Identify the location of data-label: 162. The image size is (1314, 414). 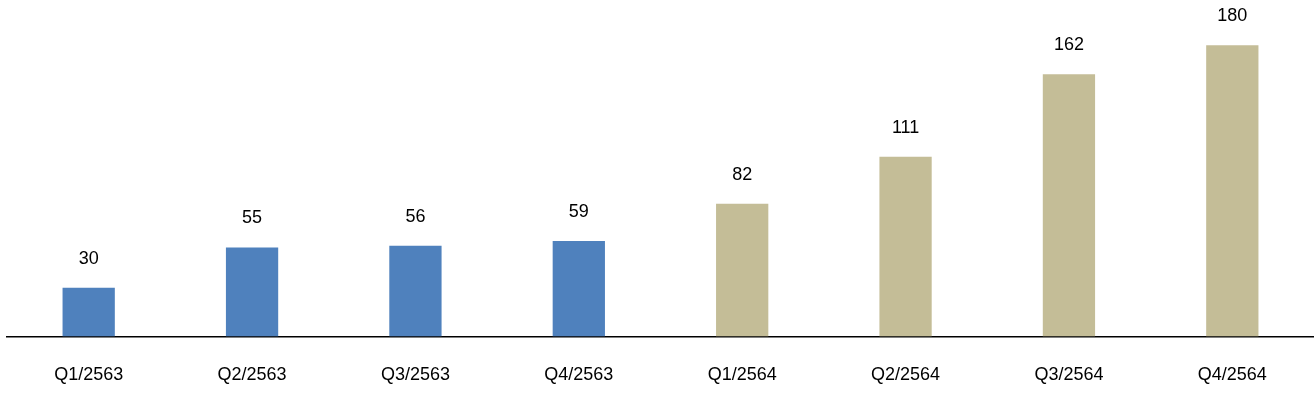
(1068, 44).